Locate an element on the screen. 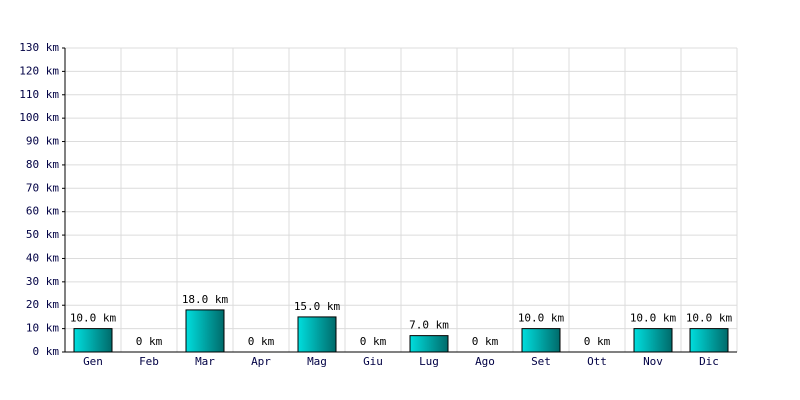 The height and width of the screenshot is (400, 800). y-tick-label: 90 km is located at coordinates (42, 141).